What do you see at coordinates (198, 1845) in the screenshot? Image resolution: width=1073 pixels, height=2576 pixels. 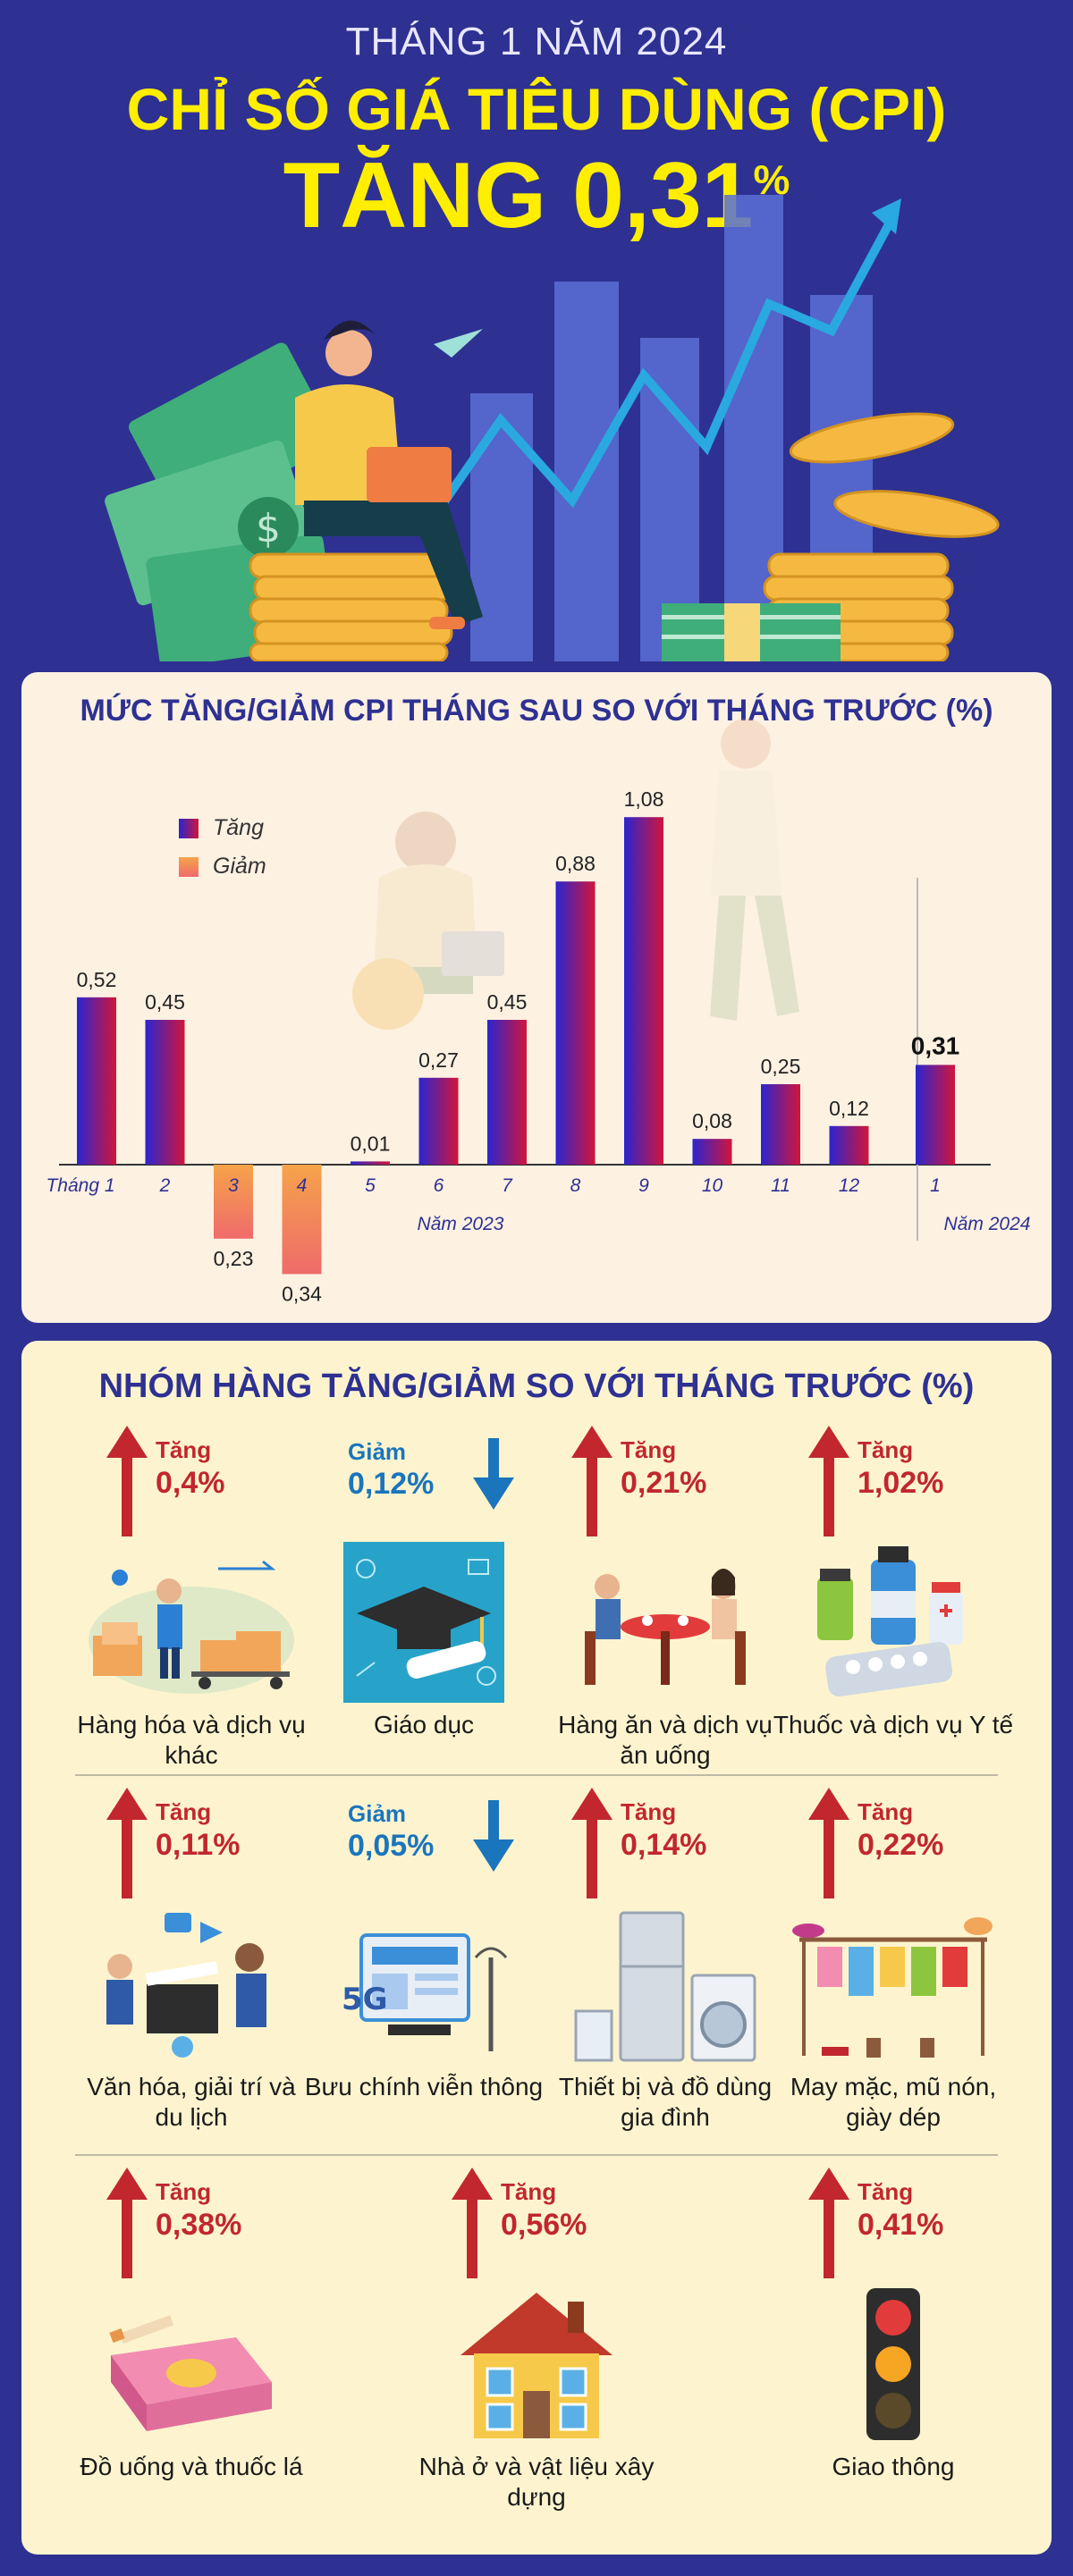 I see `group-change-value: 0,11%` at bounding box center [198, 1845].